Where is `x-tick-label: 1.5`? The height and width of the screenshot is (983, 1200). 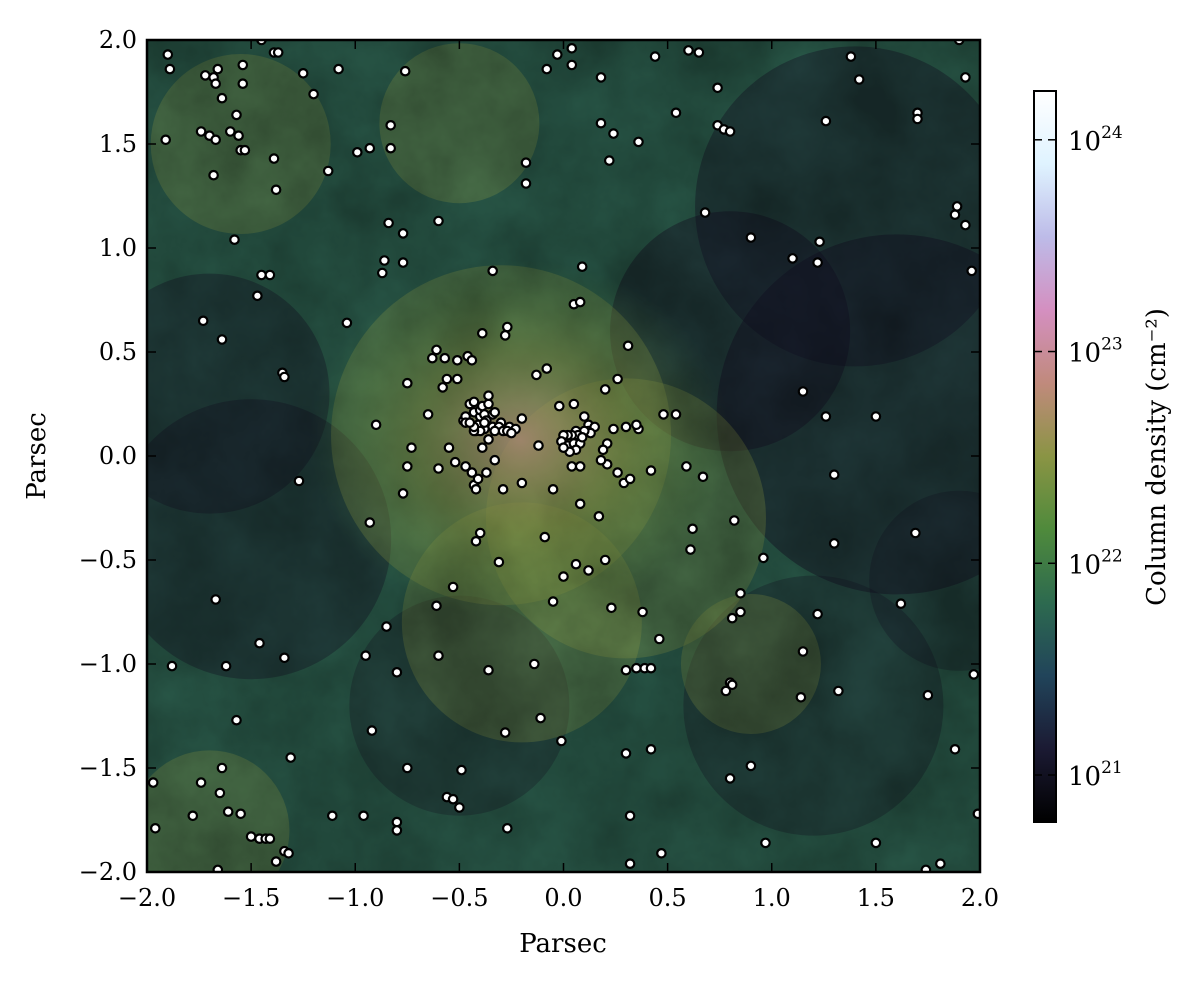 x-tick-label: 1.5 is located at coordinates (876, 898).